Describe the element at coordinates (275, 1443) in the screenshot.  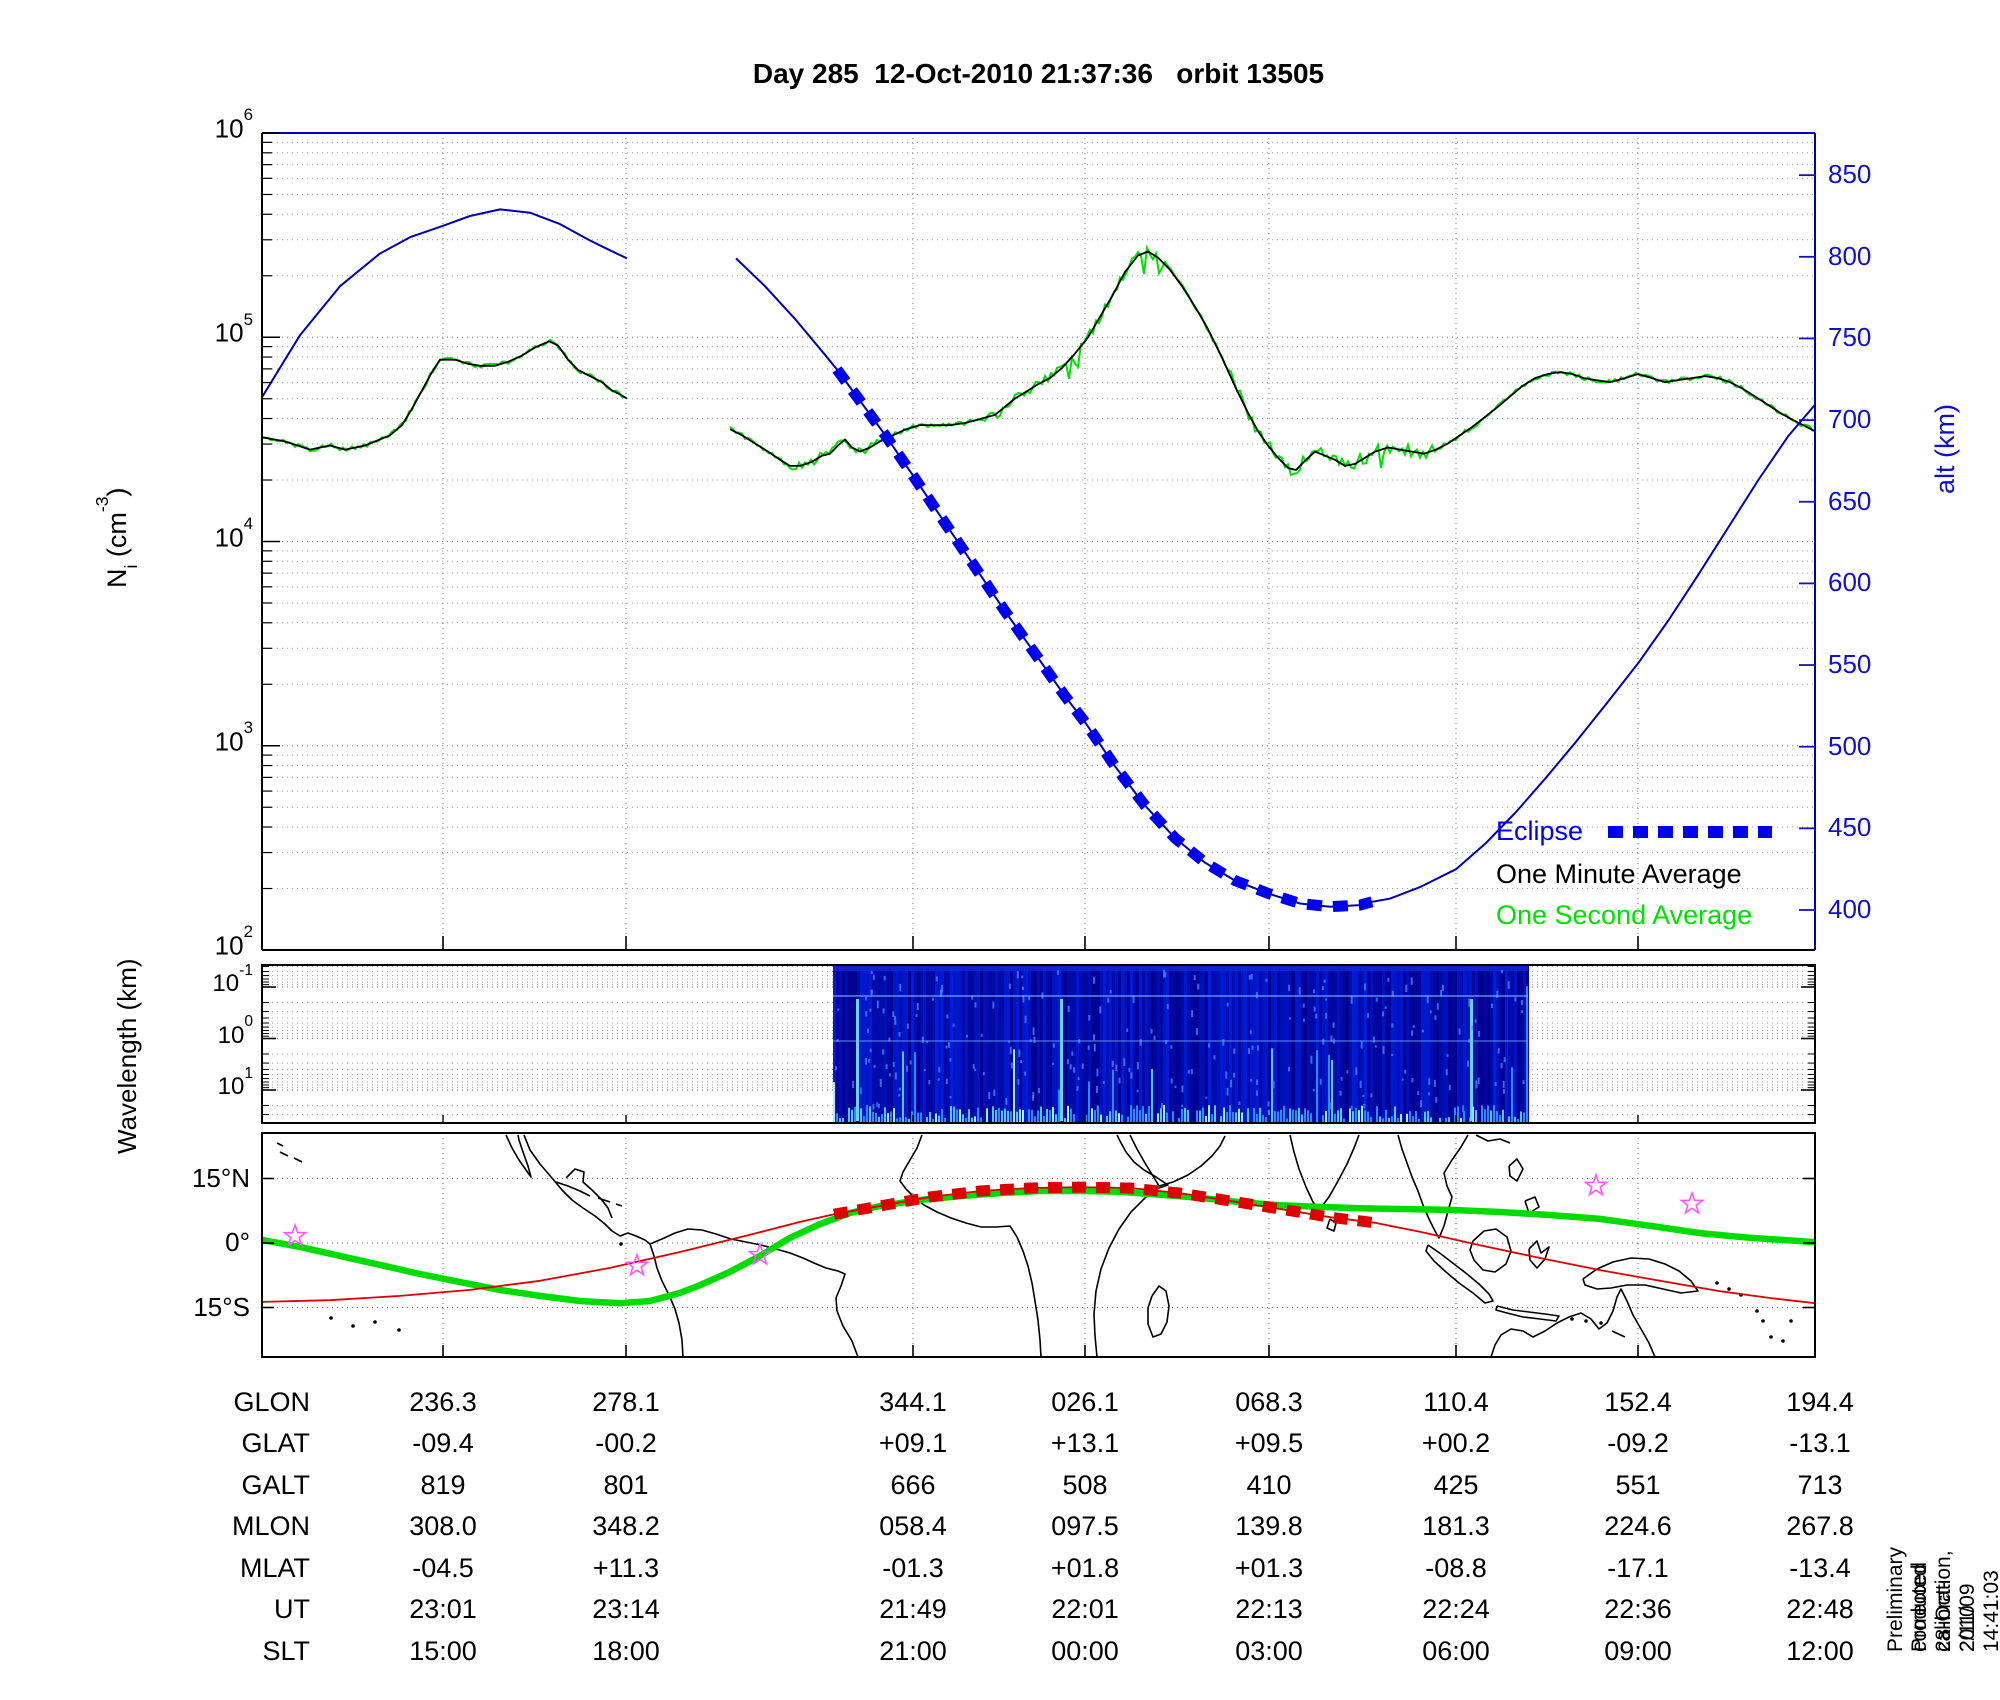
I see `table-row-label: GLAT` at that location.